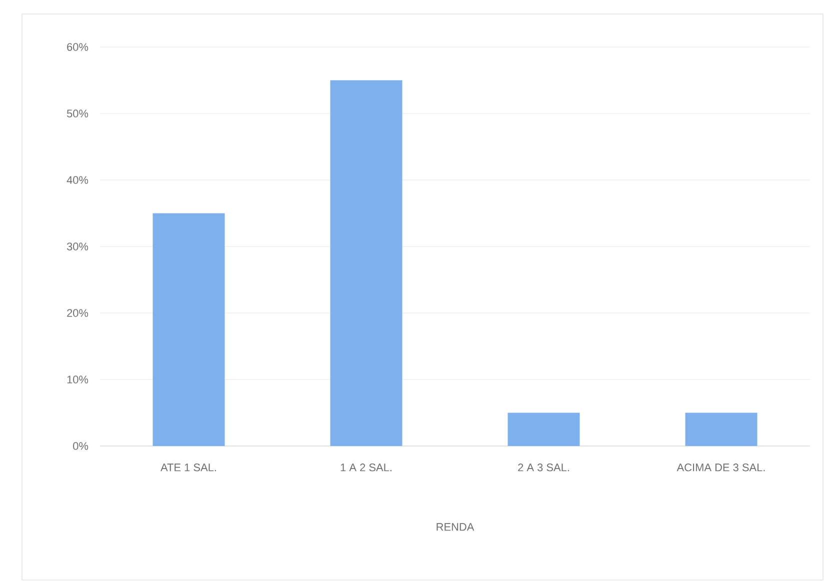 Image resolution: width=824 pixels, height=581 pixels. Describe the element at coordinates (77, 246) in the screenshot. I see `y-tick-label: 30%` at that location.